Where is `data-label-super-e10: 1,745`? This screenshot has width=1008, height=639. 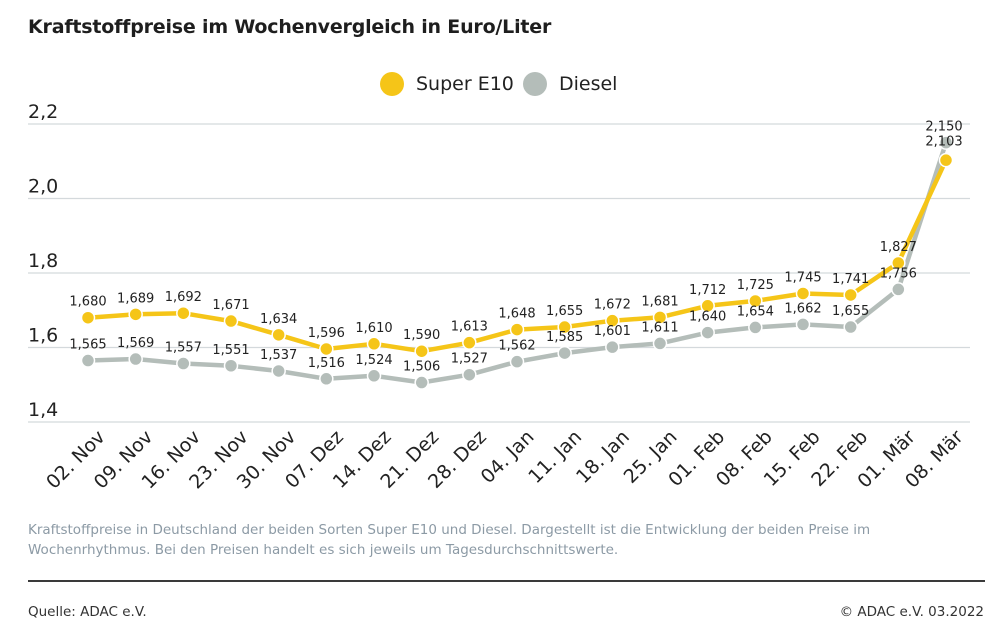 data-label-super-e10: 1,745 is located at coordinates (802, 277).